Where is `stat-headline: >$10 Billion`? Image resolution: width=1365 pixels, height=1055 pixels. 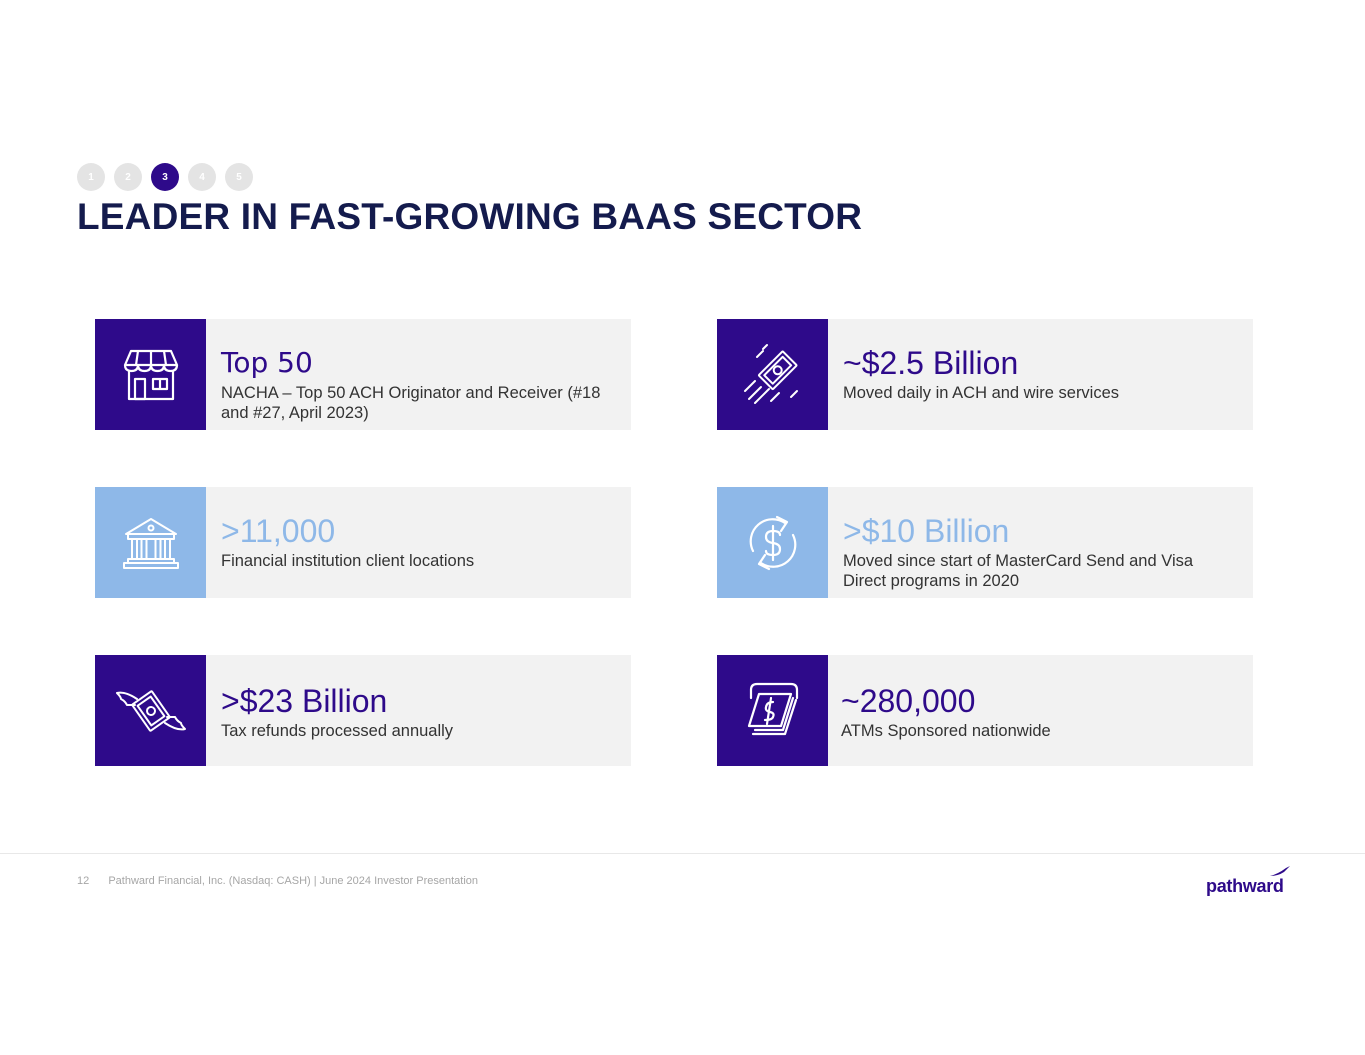 stat-headline: >$10 Billion is located at coordinates (926, 531).